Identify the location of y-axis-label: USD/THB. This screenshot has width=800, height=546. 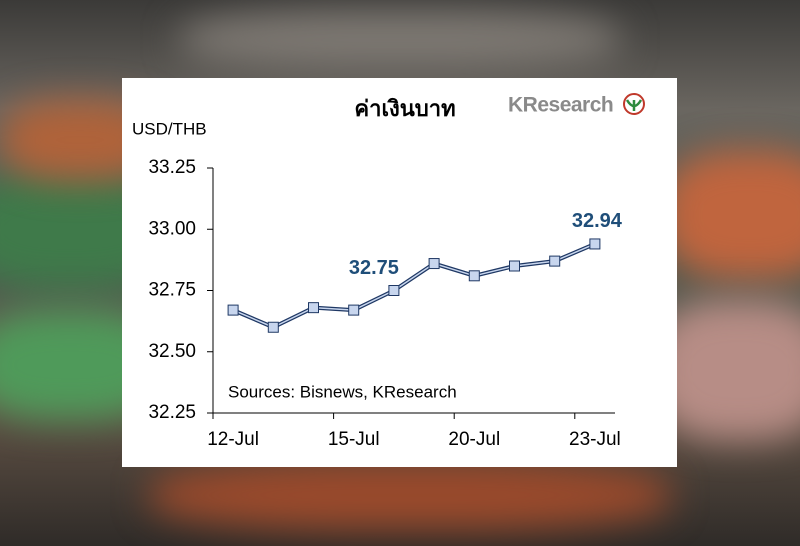
(169, 128).